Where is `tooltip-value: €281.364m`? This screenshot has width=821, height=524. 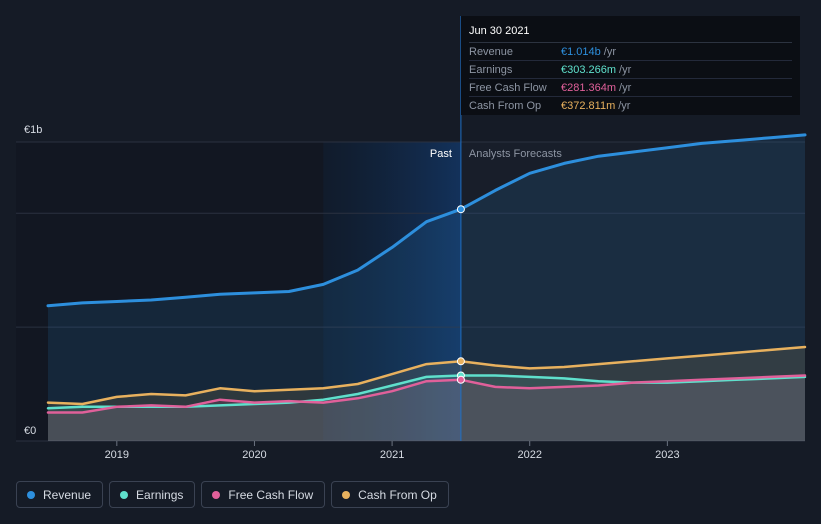
tooltip-value: €281.364m is located at coordinates (589, 87).